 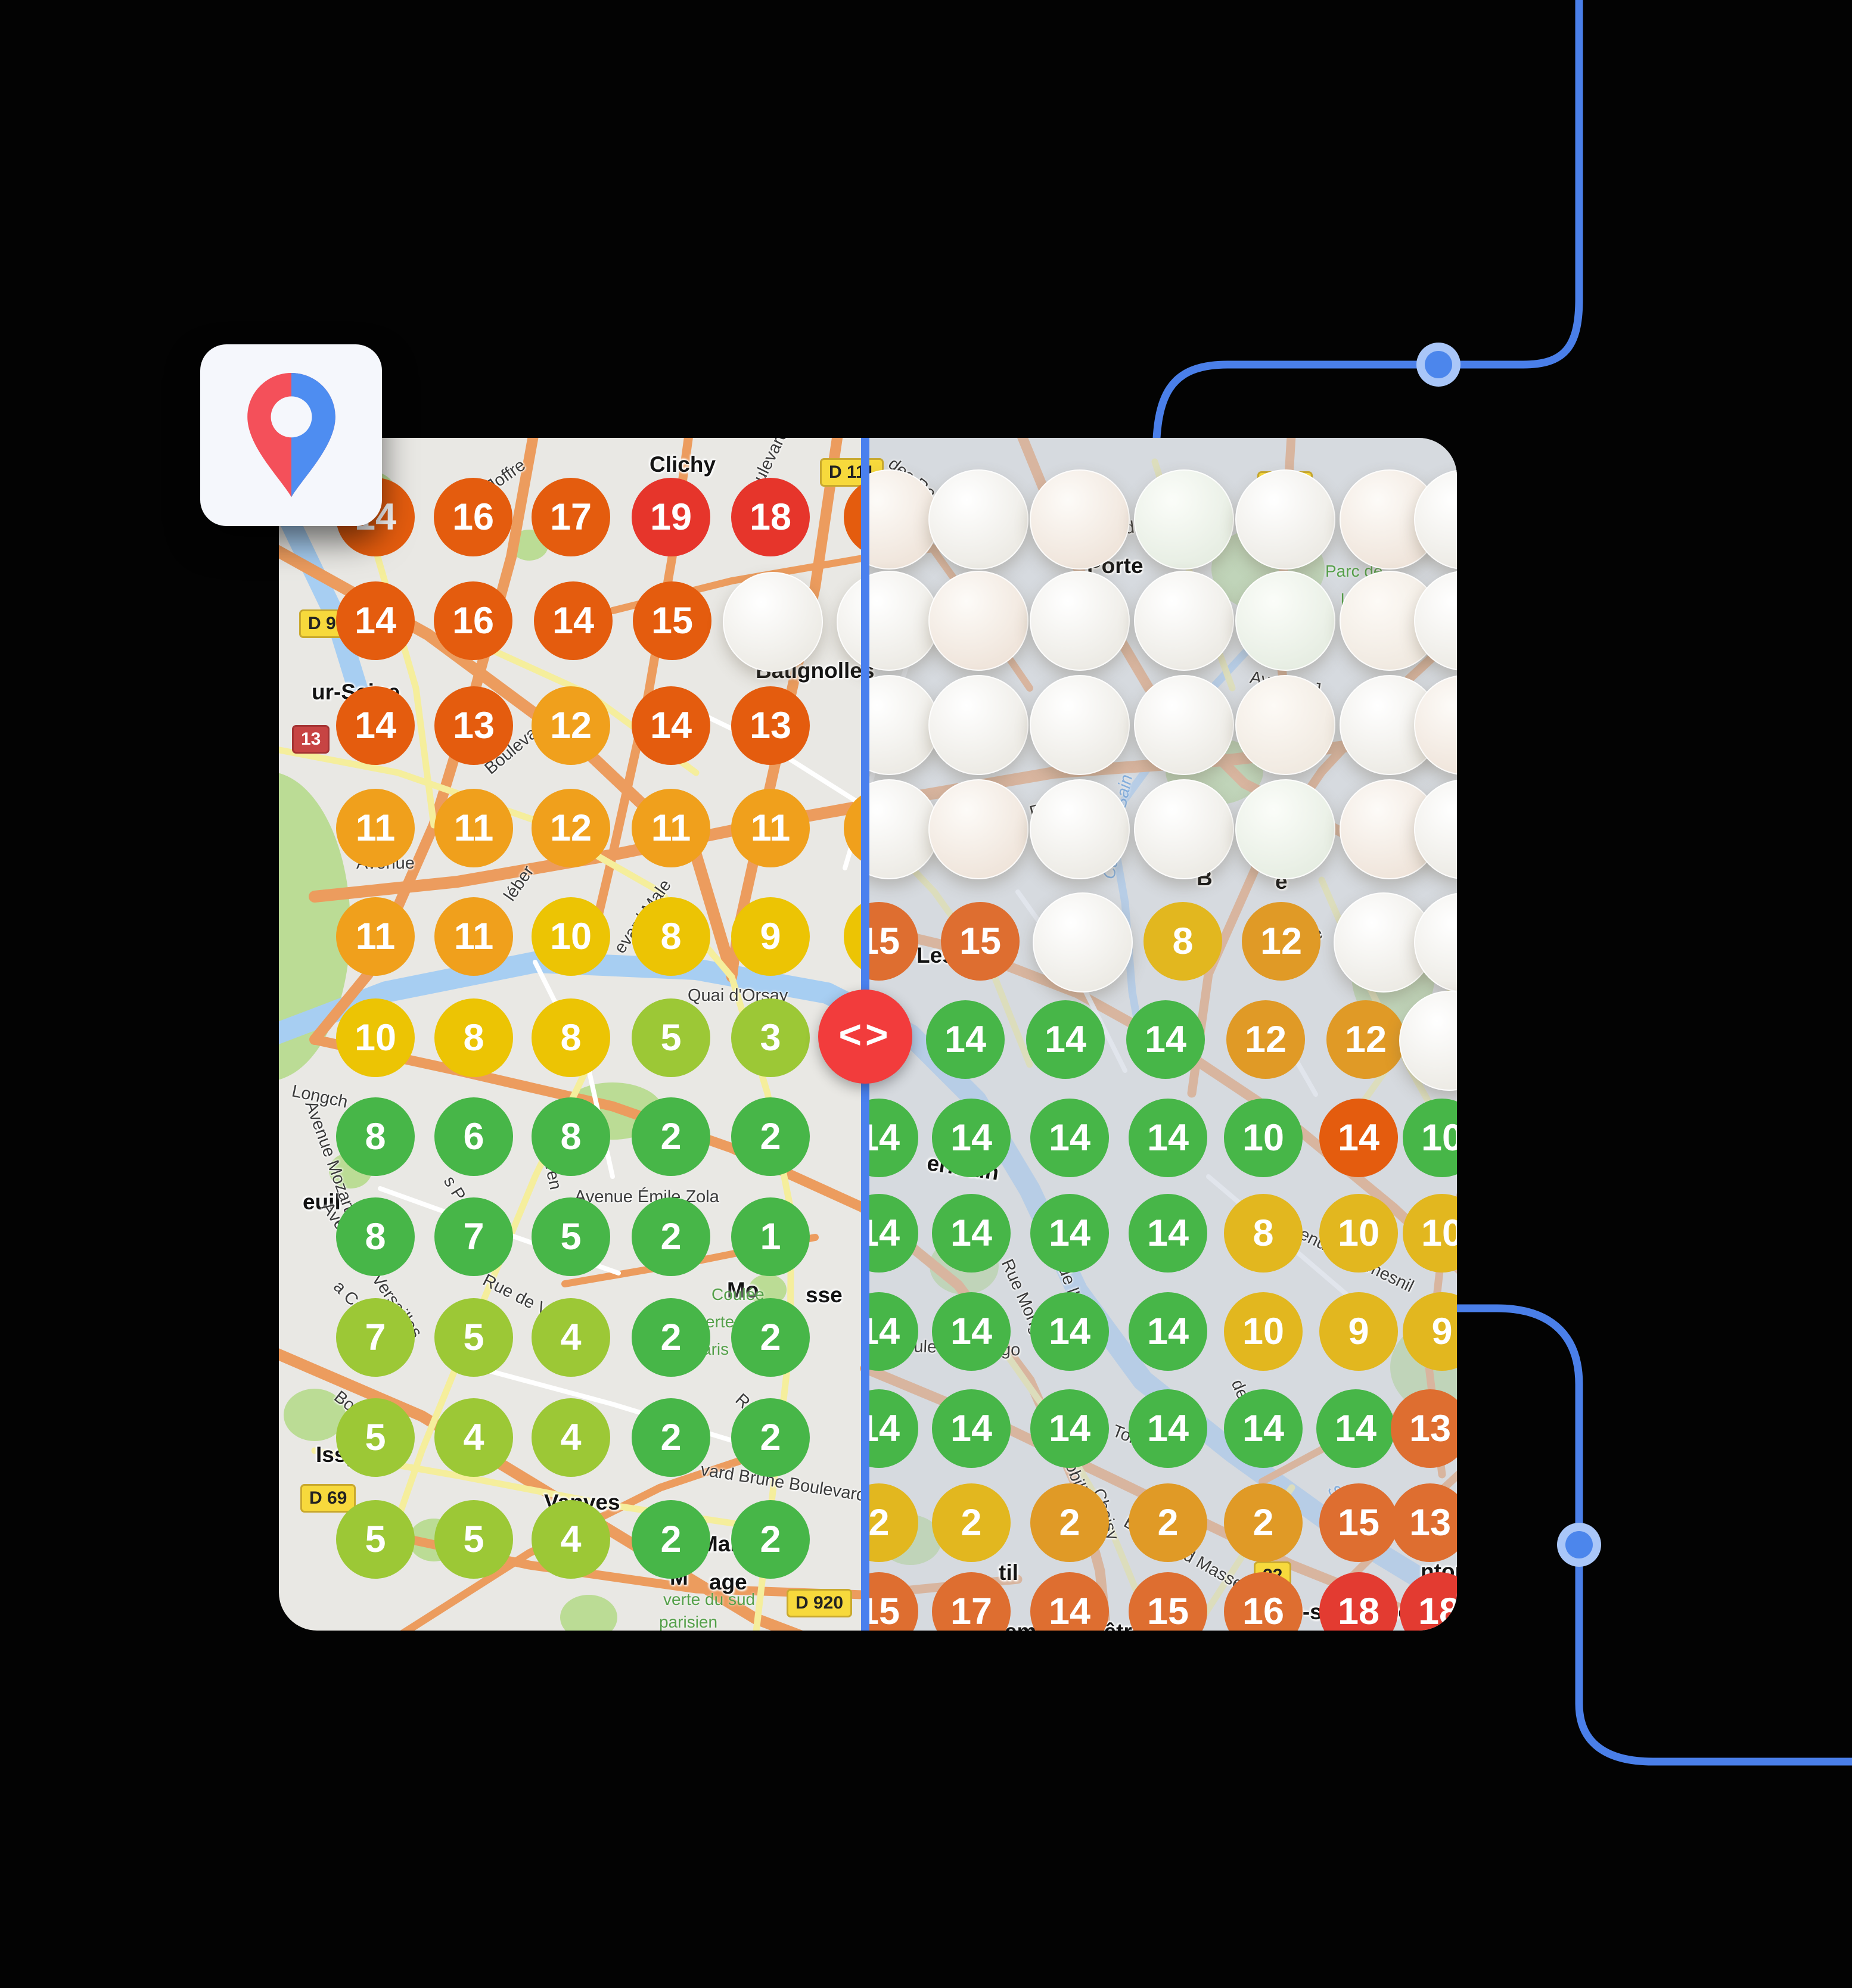 I want to click on map-marker: 17, so click(x=571, y=517).